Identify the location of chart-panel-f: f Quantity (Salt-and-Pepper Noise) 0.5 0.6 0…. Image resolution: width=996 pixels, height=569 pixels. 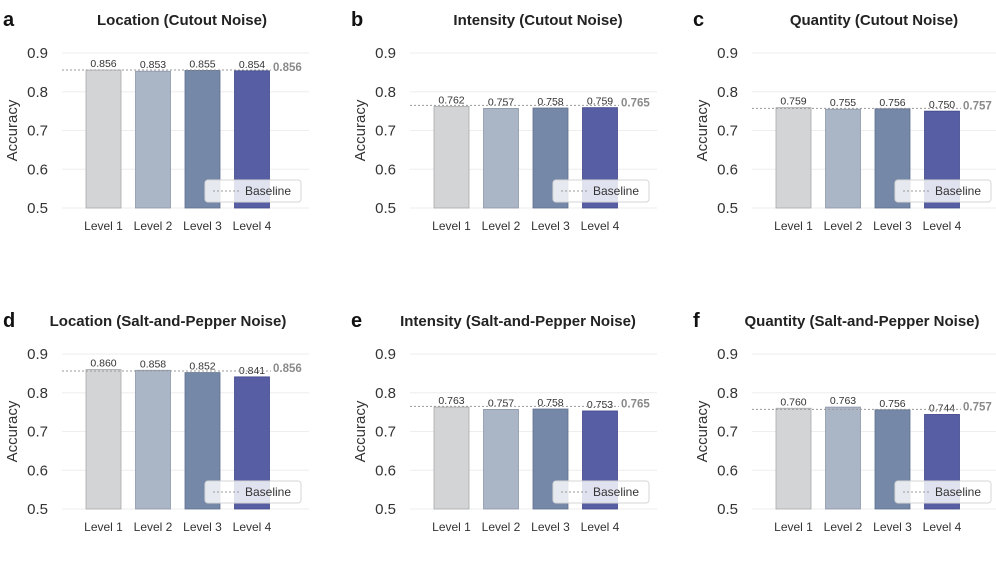
(843, 435).